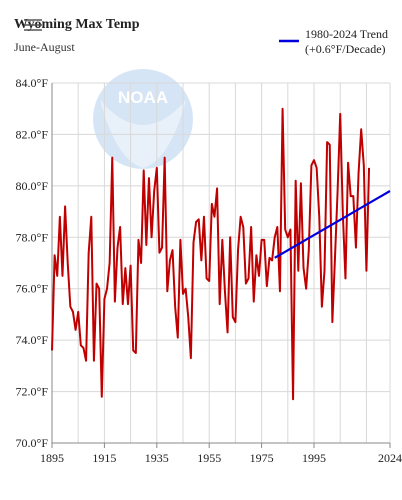  What do you see at coordinates (262, 458) in the screenshot?
I see `x-tick-label: 1975` at bounding box center [262, 458].